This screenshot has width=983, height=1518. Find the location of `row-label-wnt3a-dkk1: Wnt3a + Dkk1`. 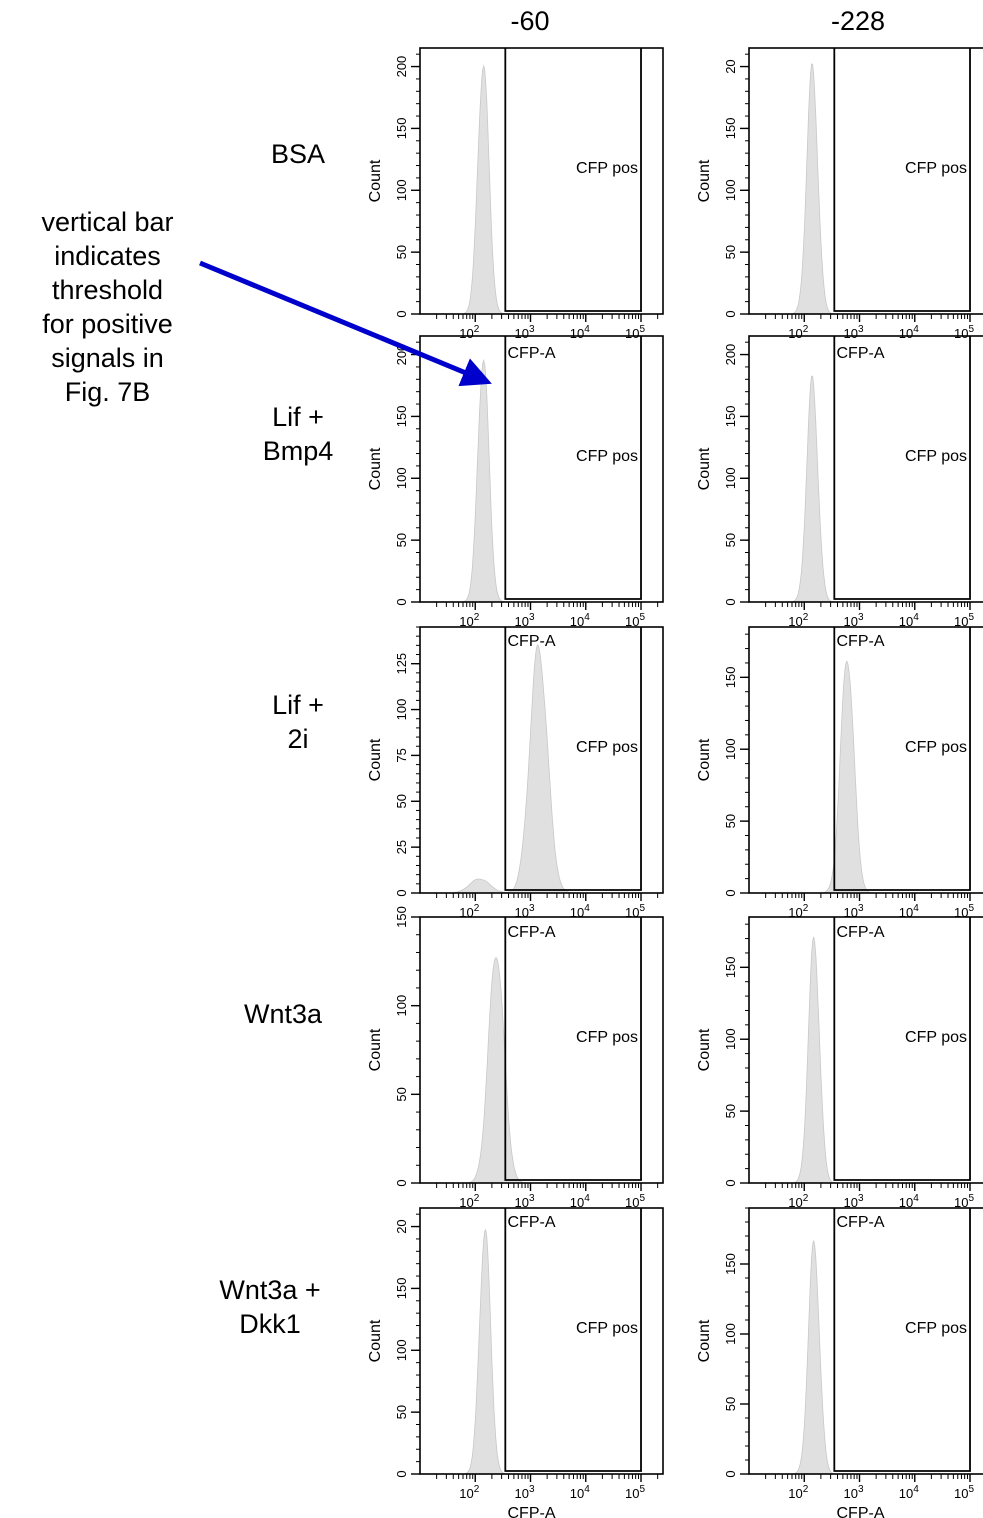

row-label-wnt3a-dkk1: Wnt3a + Dkk1 is located at coordinates (270, 1307).